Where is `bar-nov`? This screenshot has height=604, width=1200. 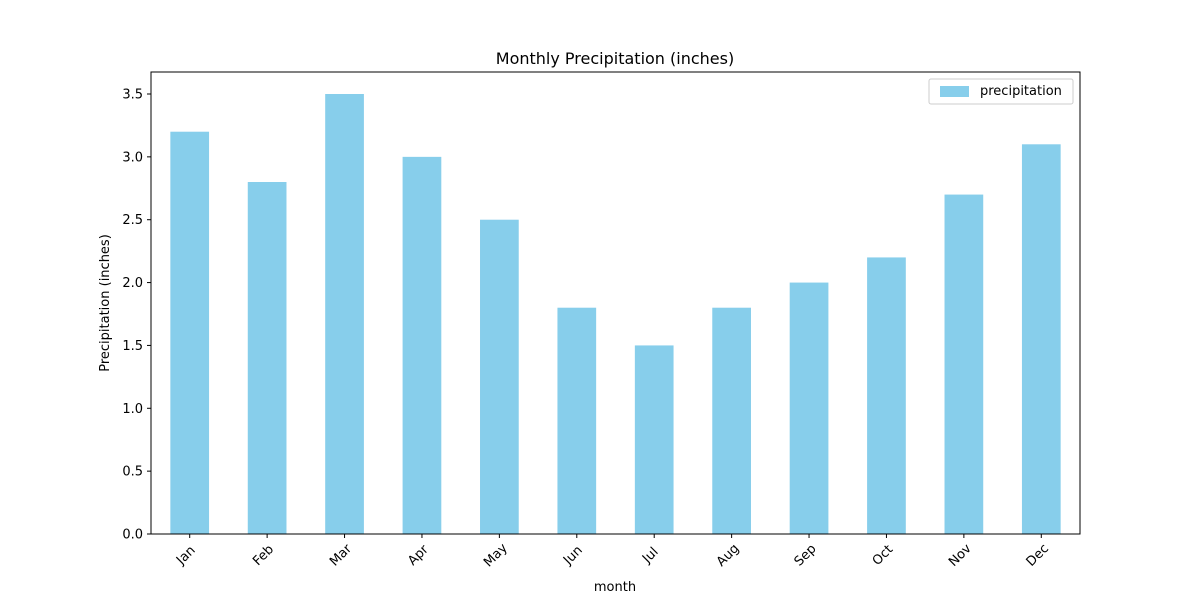 bar-nov is located at coordinates (964, 364).